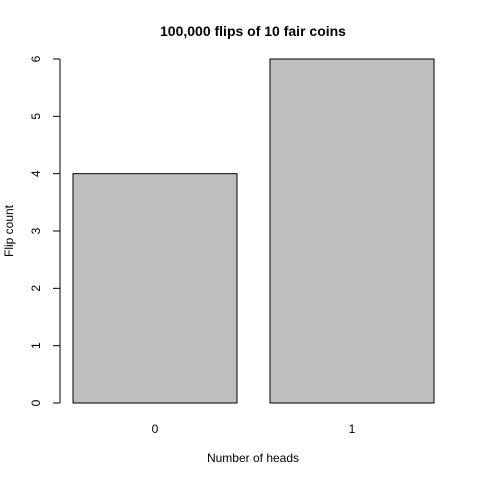  What do you see at coordinates (36, 288) in the screenshot?
I see `y-tick-label-2: 2` at bounding box center [36, 288].